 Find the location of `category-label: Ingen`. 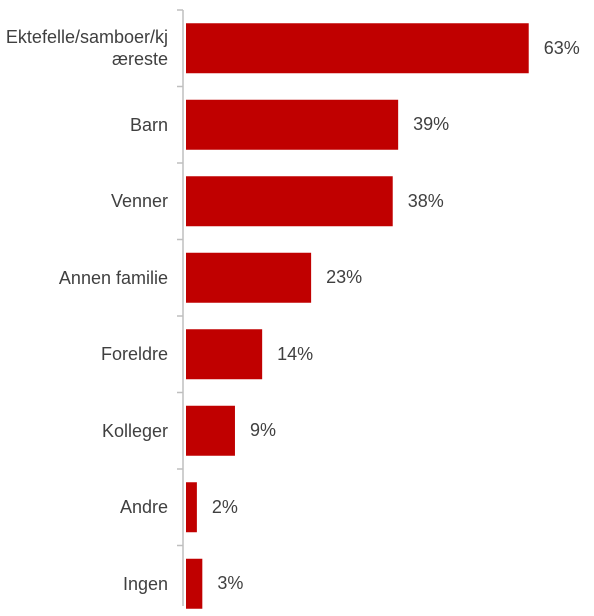

category-label: Ingen is located at coordinates (145, 583).